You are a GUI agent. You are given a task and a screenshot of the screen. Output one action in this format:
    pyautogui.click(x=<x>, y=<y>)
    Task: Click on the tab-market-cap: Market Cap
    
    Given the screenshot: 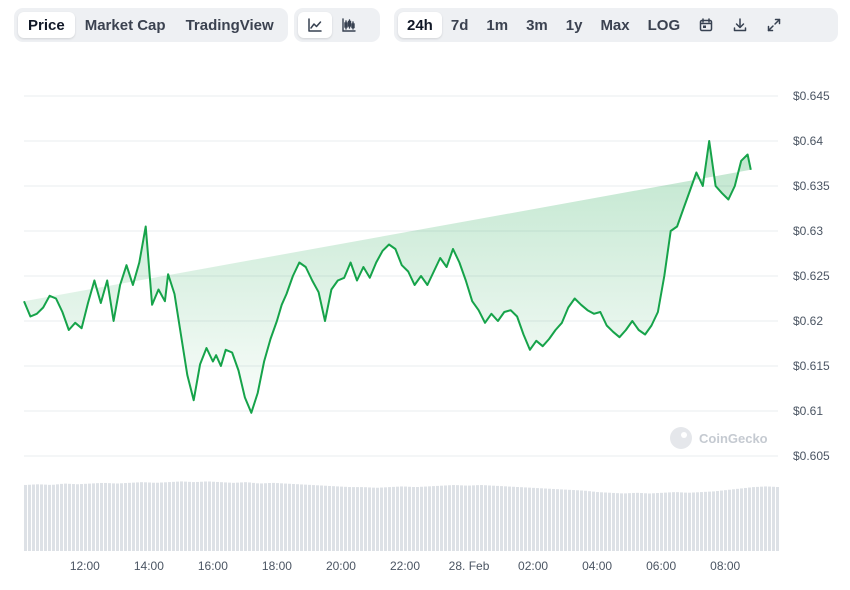 What is the action you would take?
    pyautogui.click(x=125, y=25)
    